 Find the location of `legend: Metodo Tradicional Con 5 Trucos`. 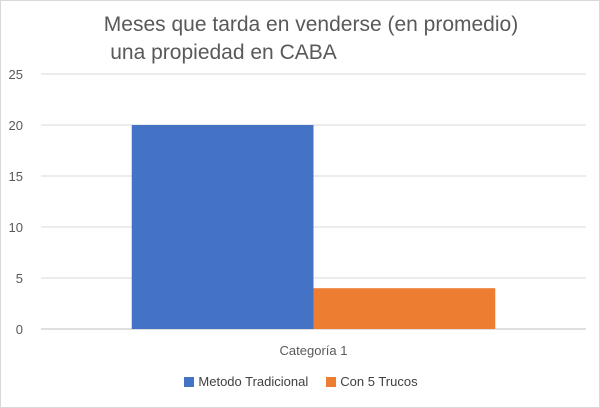

legend: Metodo Tradicional Con 5 Trucos is located at coordinates (300, 381).